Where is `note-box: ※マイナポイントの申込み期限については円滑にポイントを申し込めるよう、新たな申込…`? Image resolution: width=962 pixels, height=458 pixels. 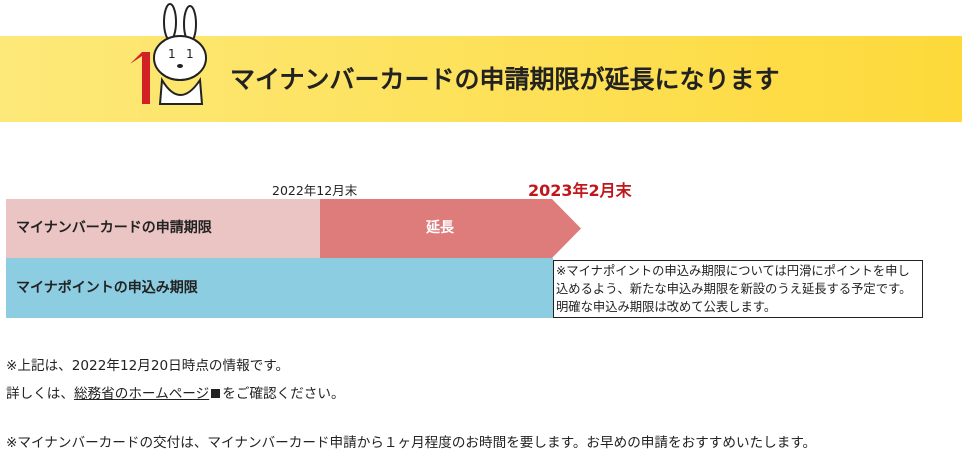
note-box: ※マイナポイントの申込み期限については円滑にポイントを申し込めるよう、新たな申込… is located at coordinates (738, 289).